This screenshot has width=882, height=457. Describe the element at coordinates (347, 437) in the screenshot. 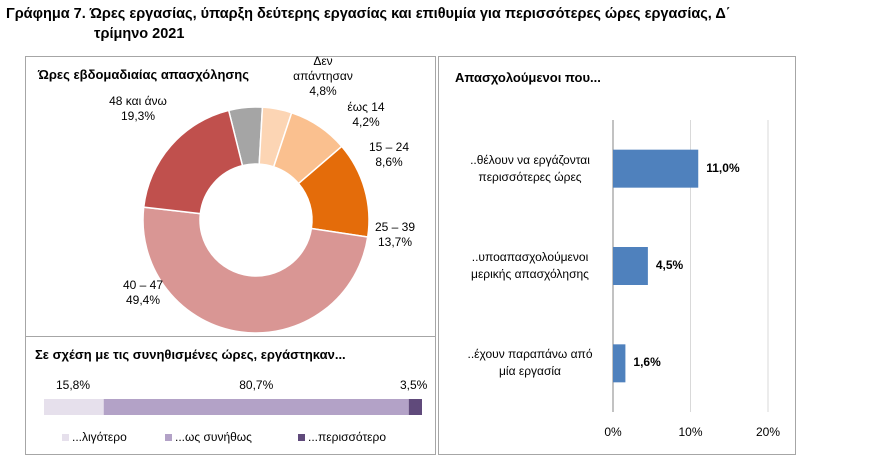

I see `legend-label: ...περισσότερο` at that location.